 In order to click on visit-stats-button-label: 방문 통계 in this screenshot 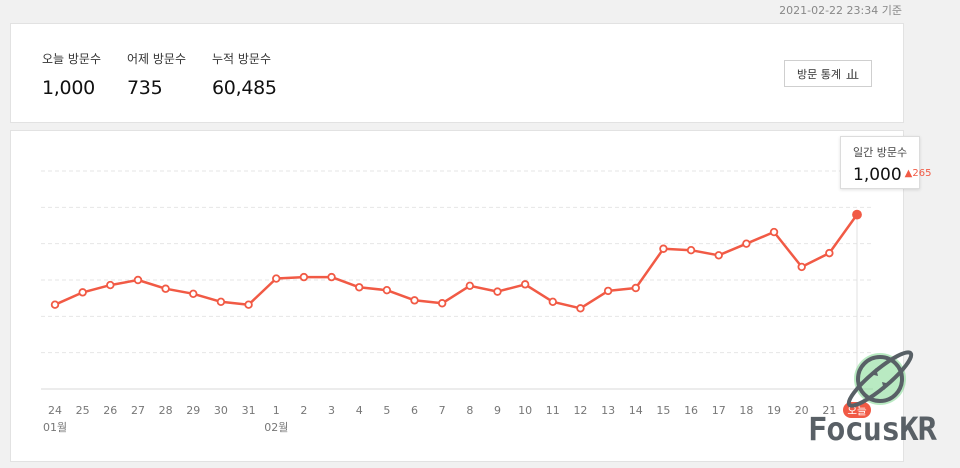, I will do `click(819, 74)`.